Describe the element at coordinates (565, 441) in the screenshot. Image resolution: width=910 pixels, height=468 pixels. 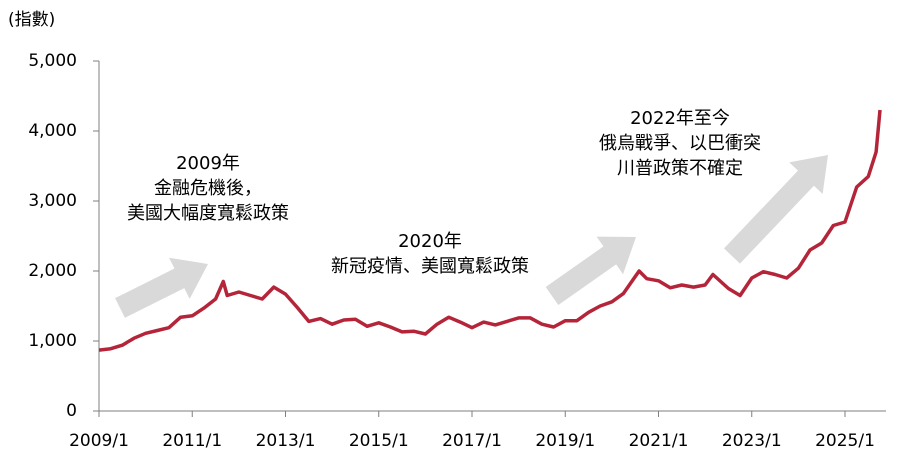
I see `x-tick-label: 2019/1` at that location.